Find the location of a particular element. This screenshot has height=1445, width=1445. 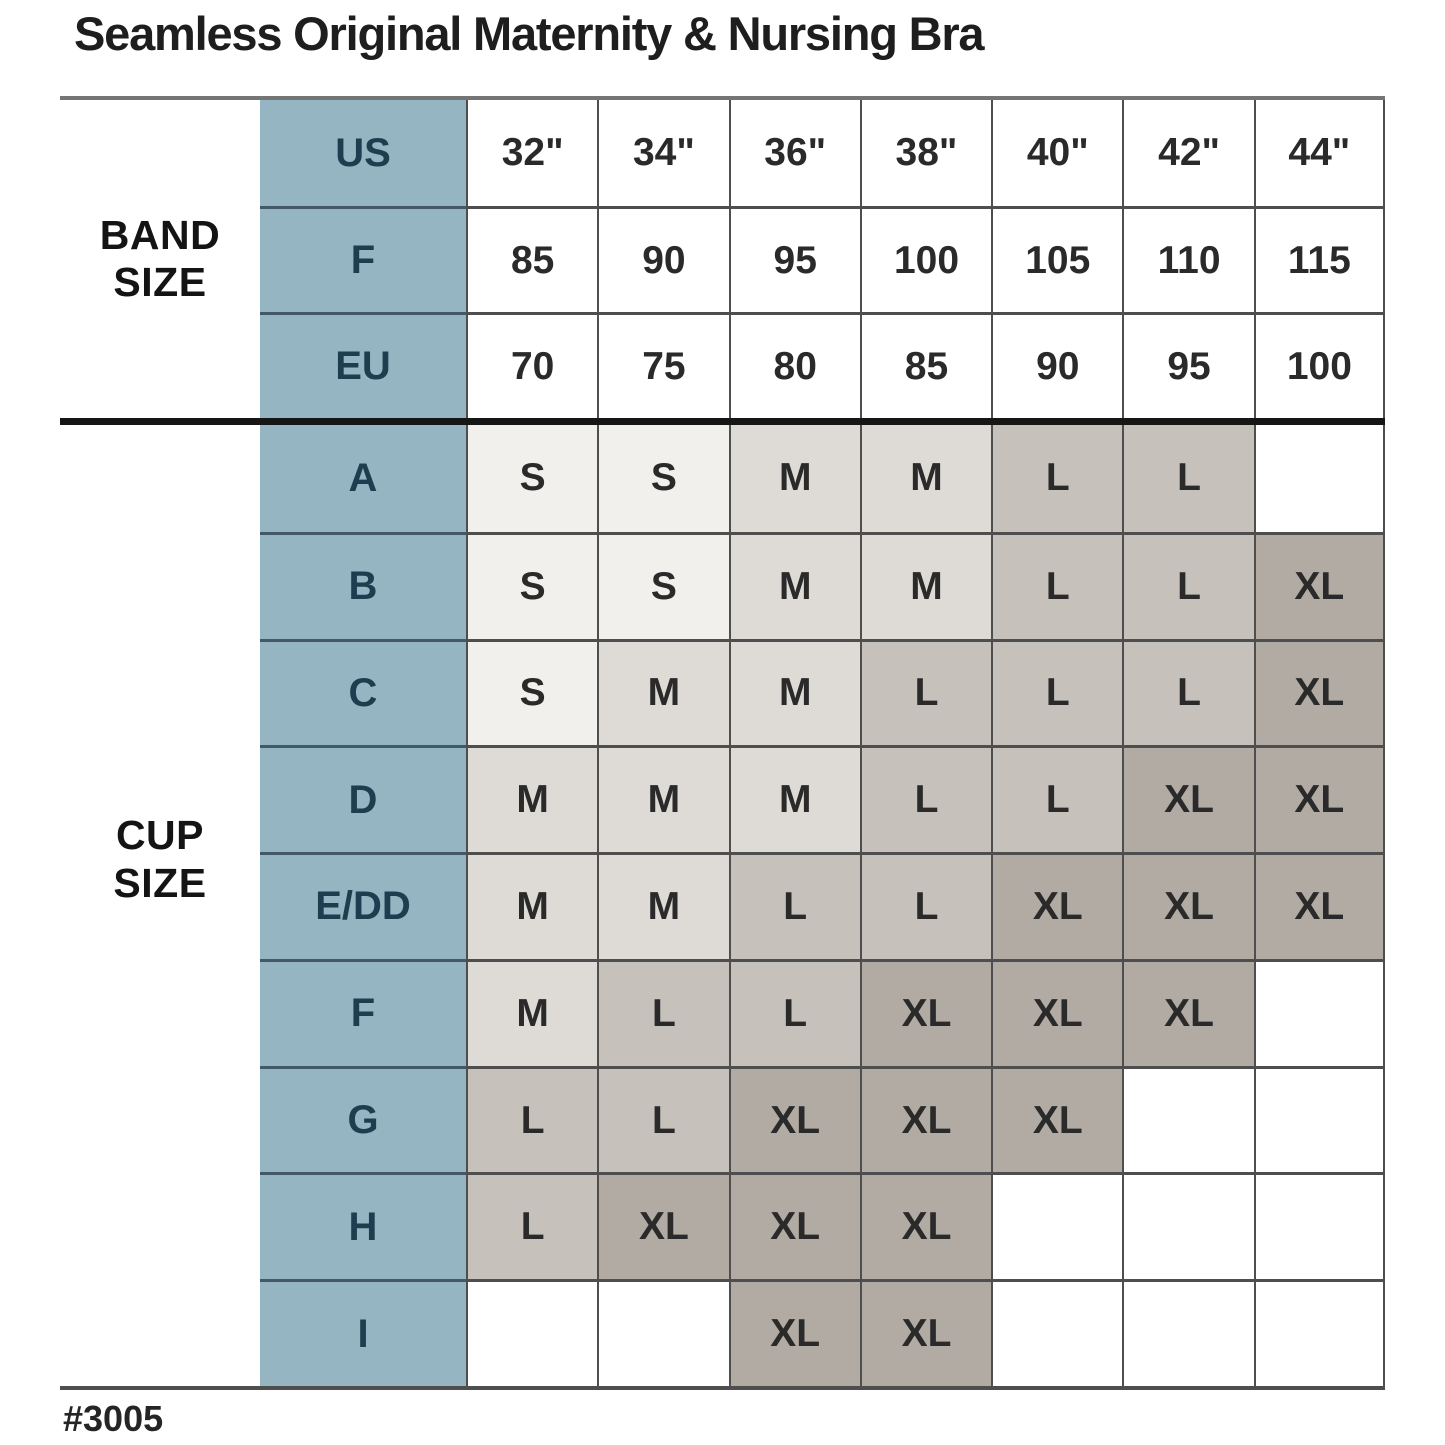

band-system-cell: EU is located at coordinates (363, 365).